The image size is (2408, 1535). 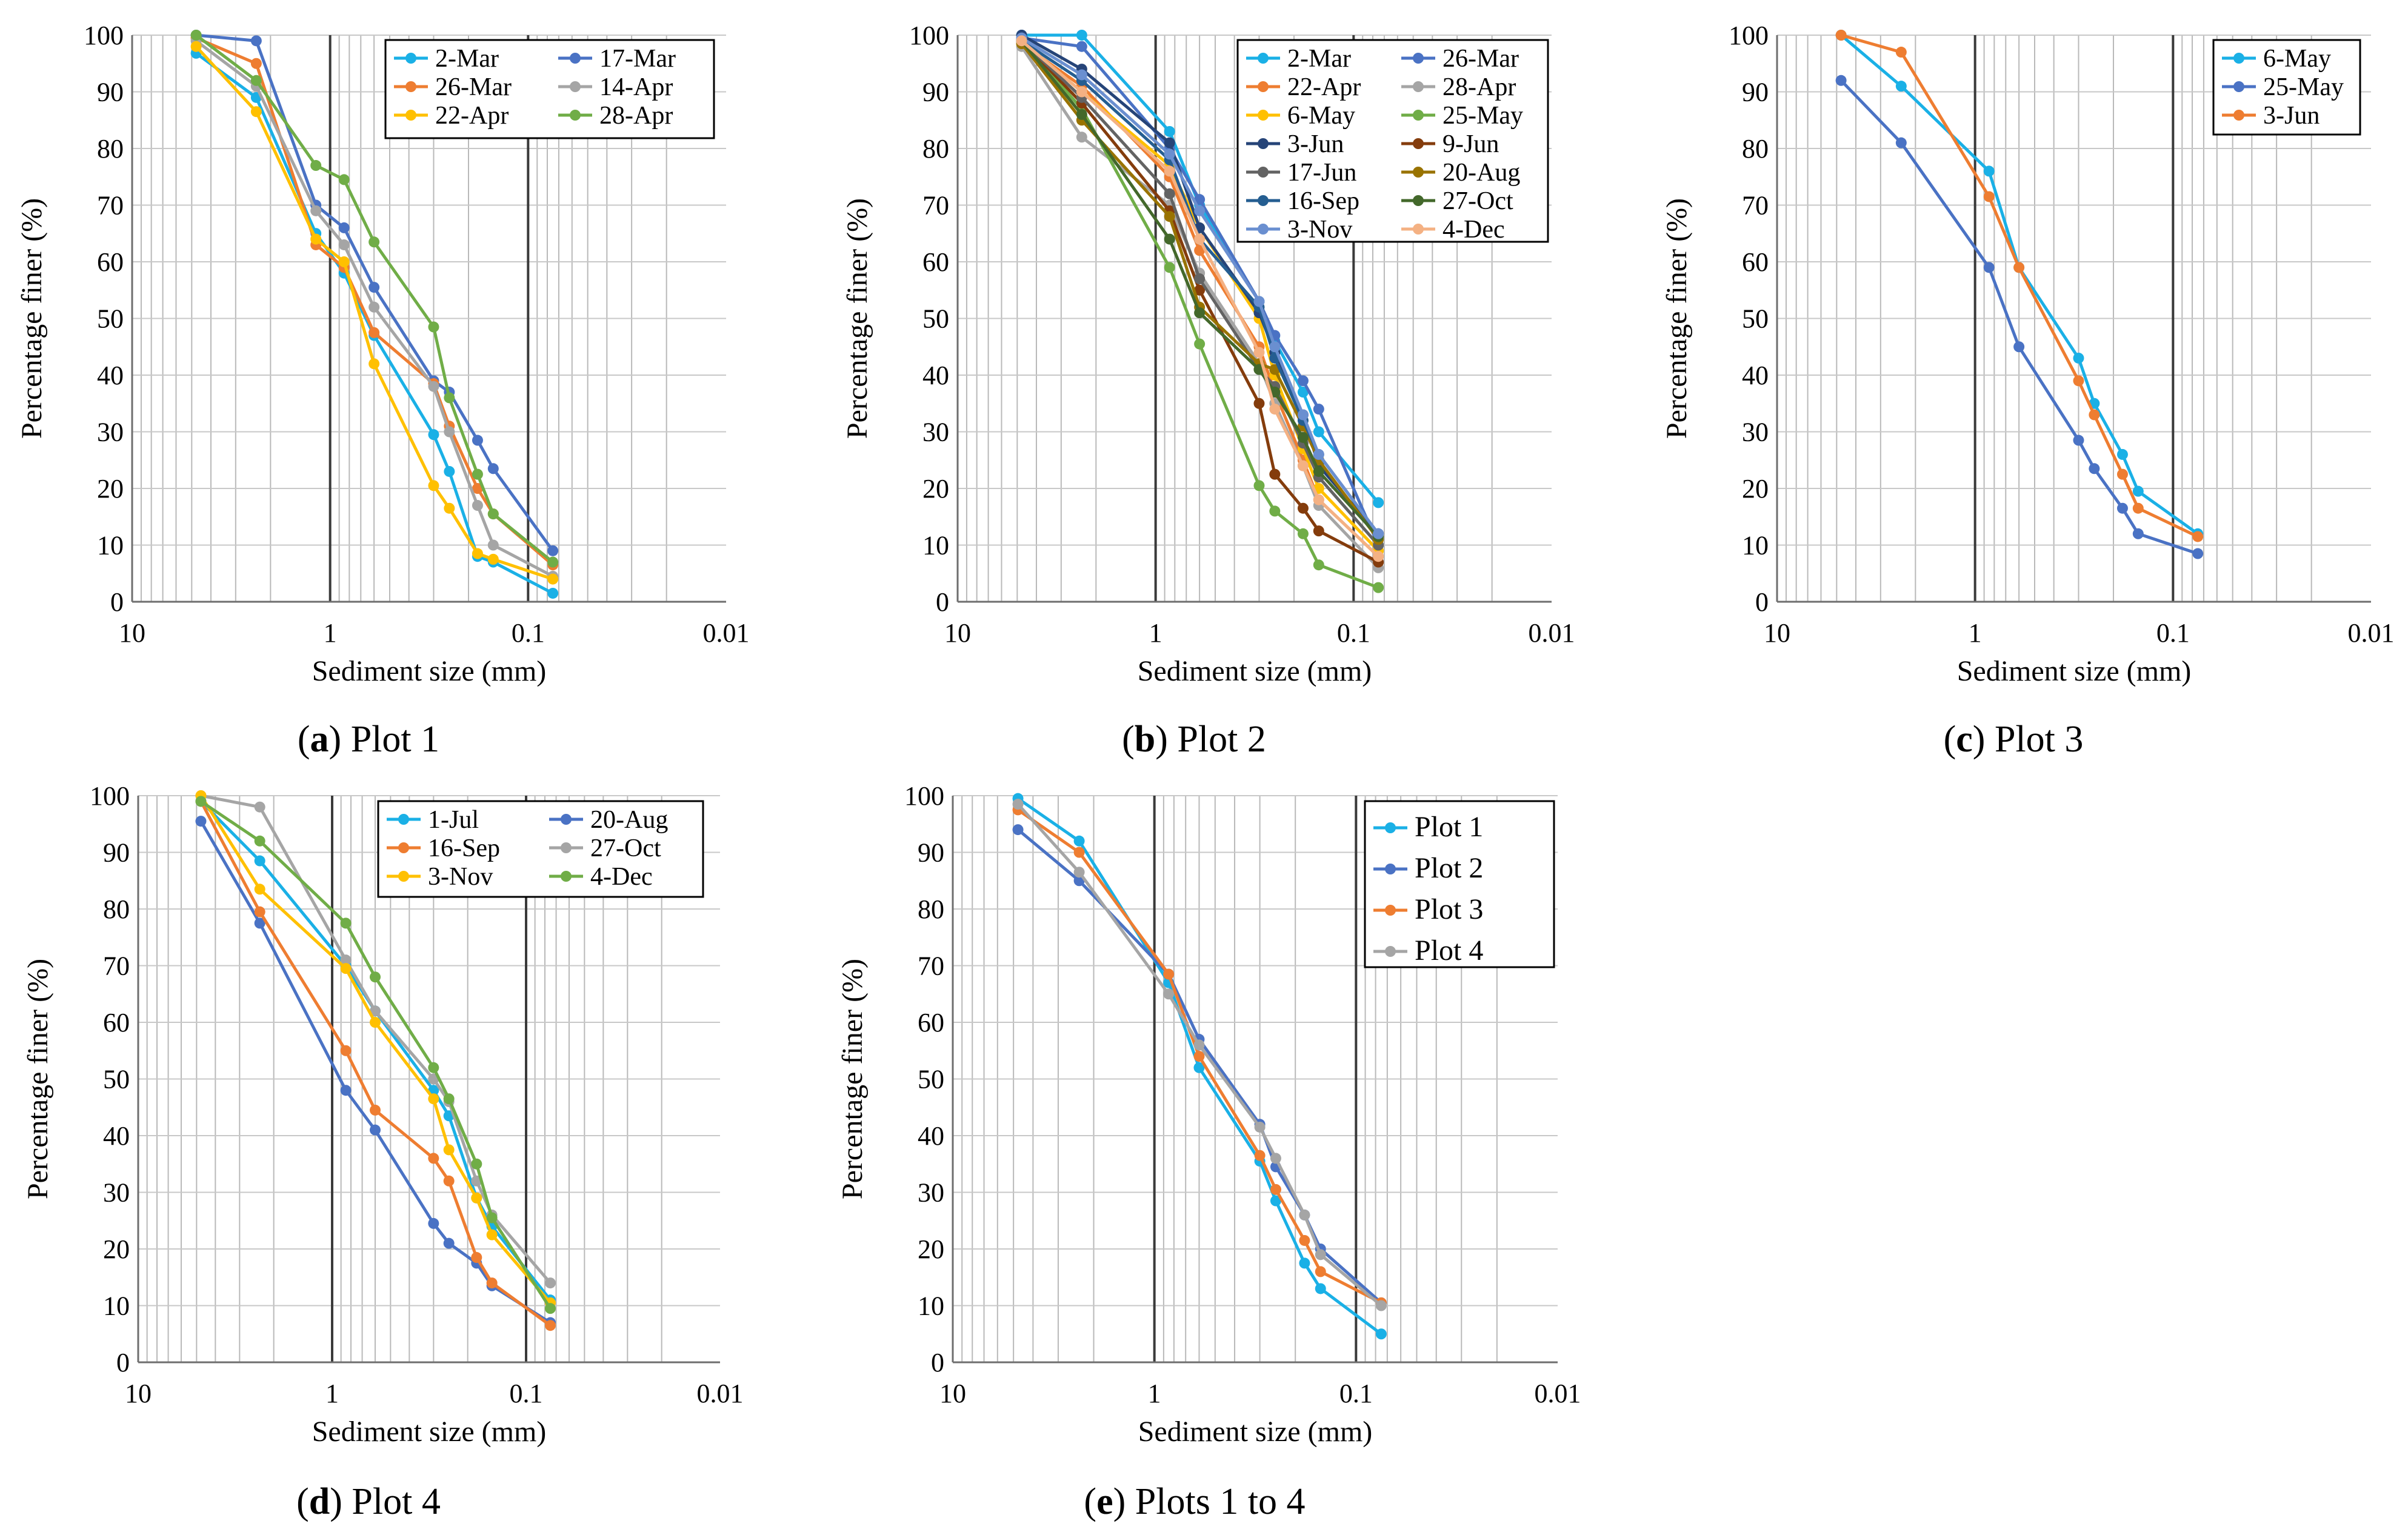 I want to click on legend-label: 27-Oct, so click(x=1478, y=201).